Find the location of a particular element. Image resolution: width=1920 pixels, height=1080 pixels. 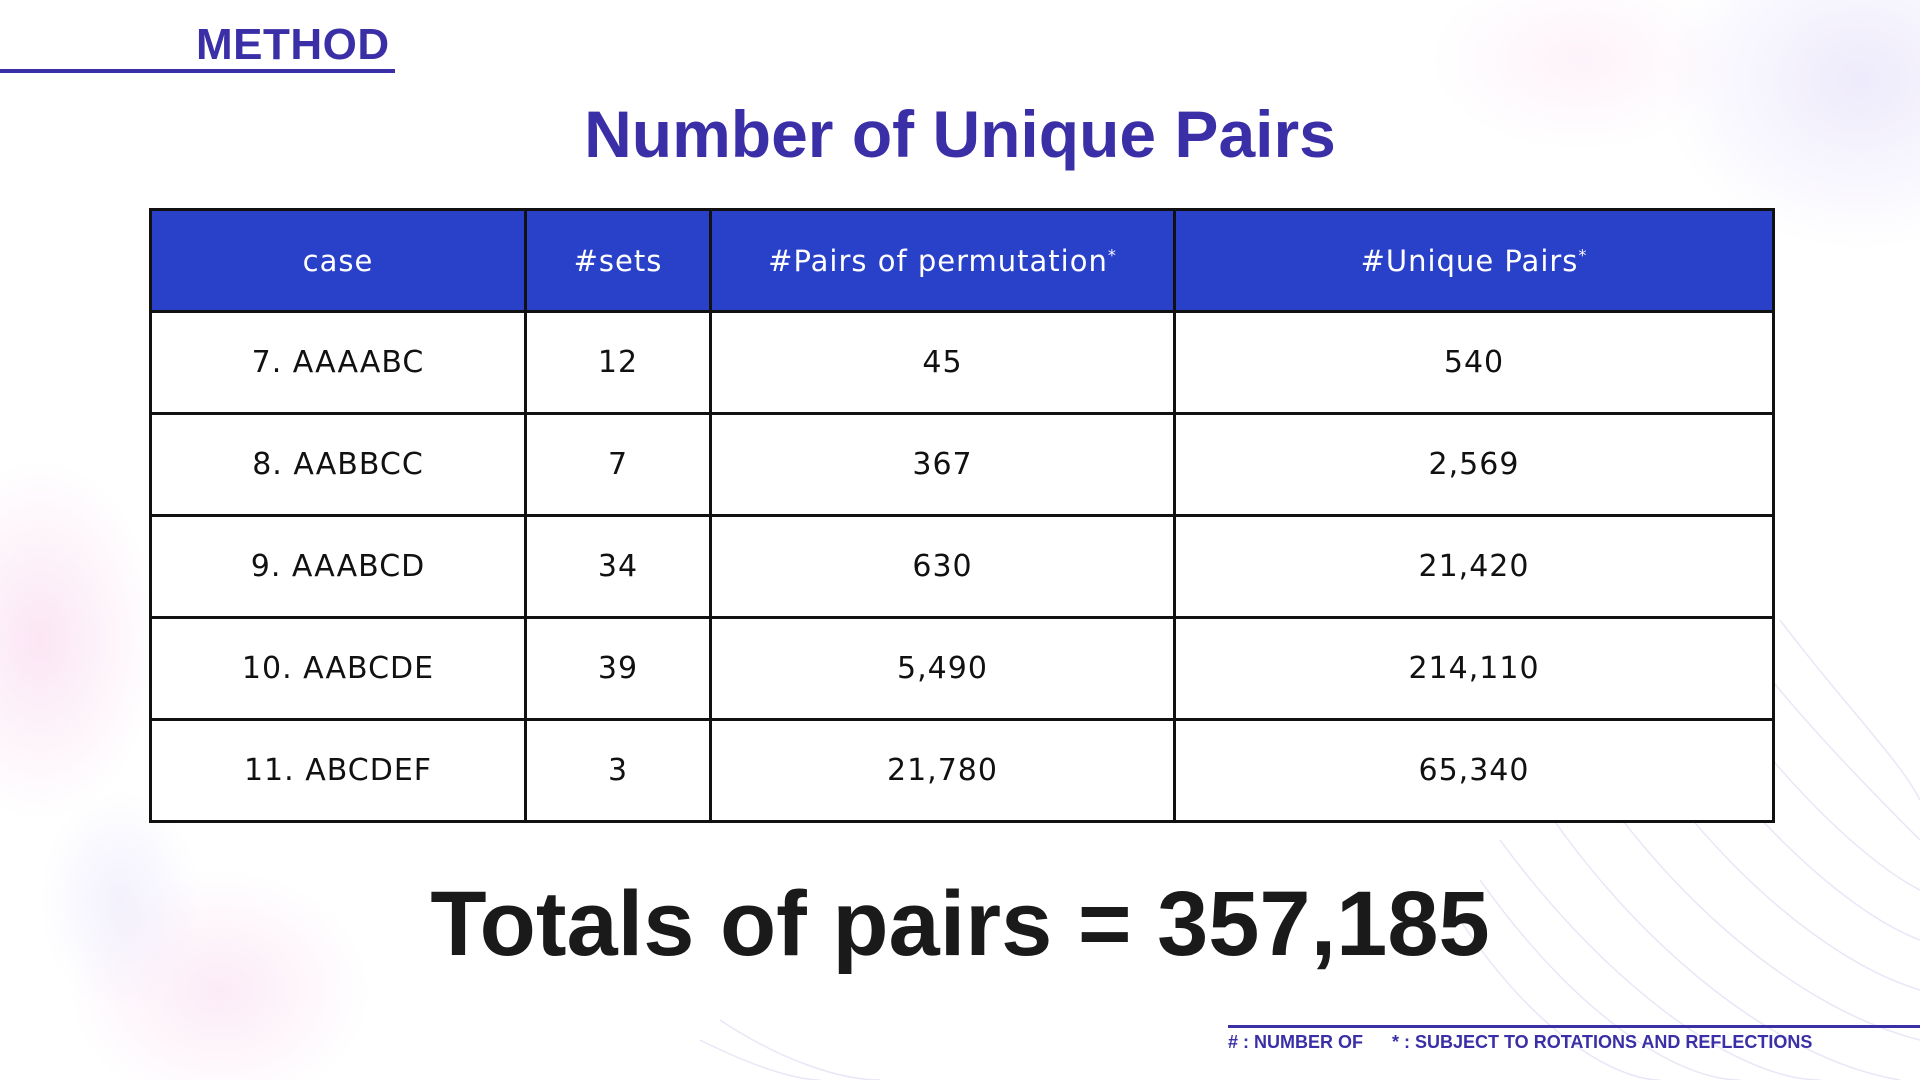

cell-sets: 39 is located at coordinates (618, 668).